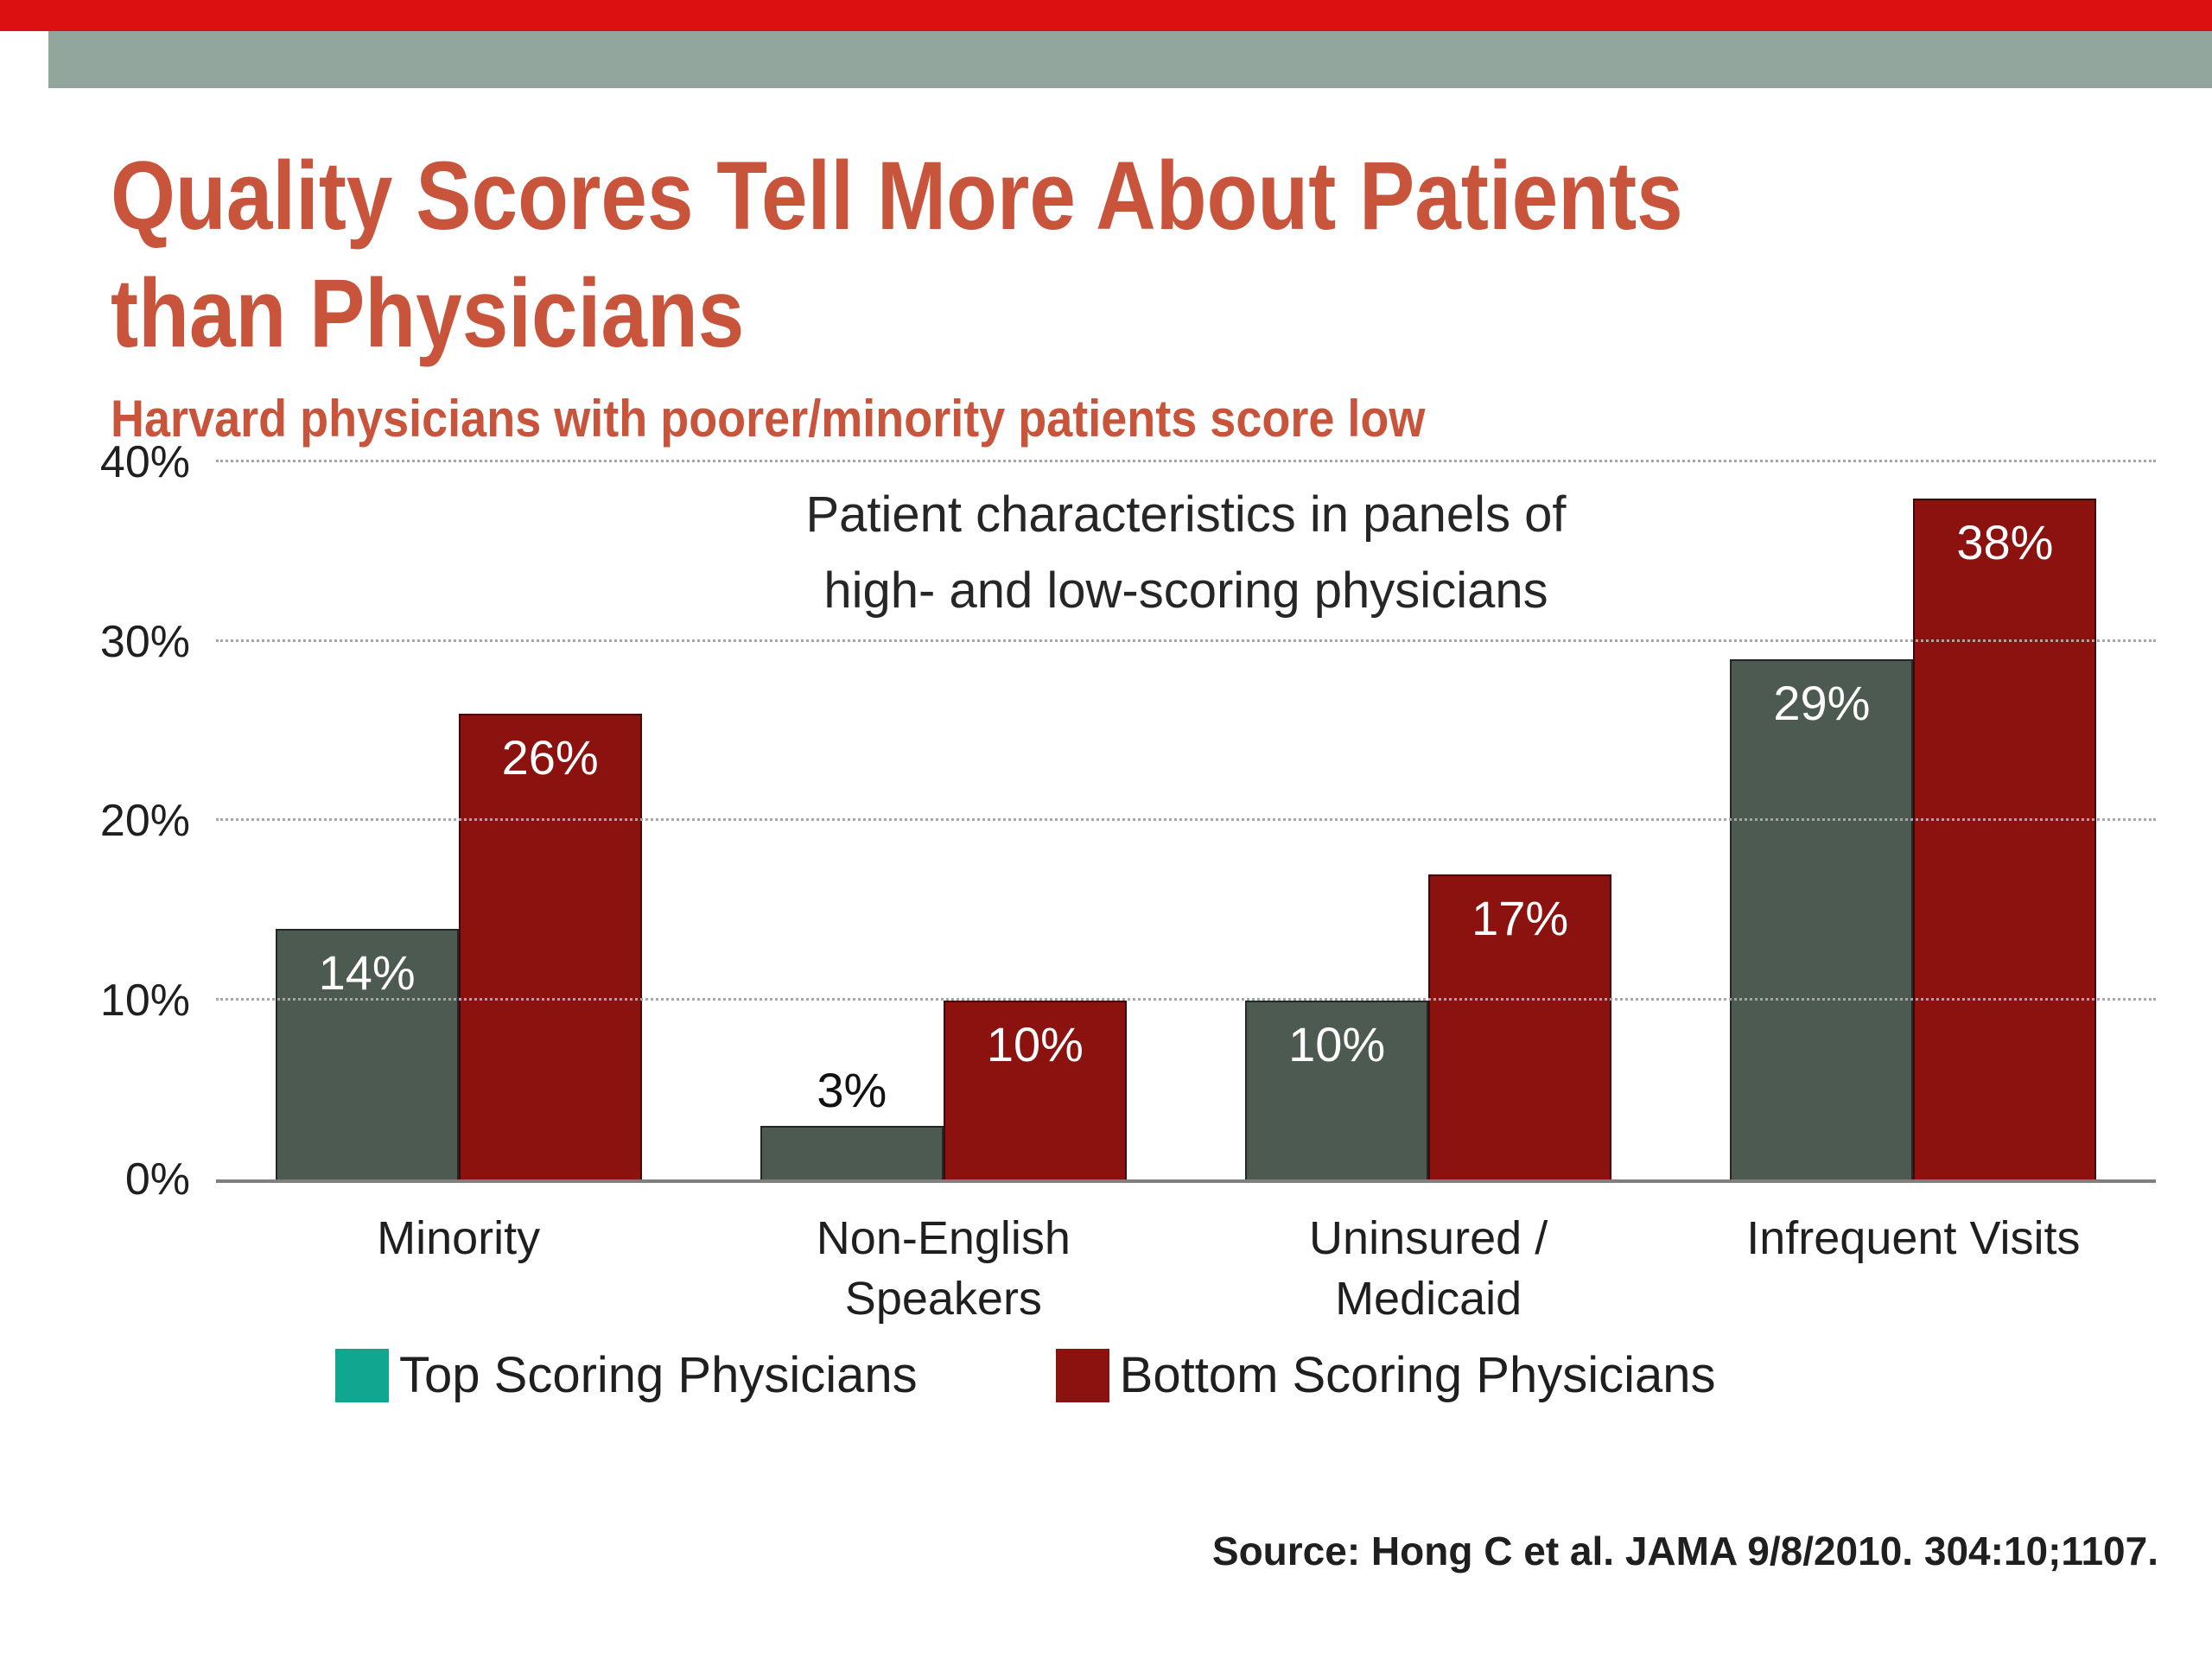  Describe the element at coordinates (1913, 1238) in the screenshot. I see `category-label-3: Infrequent Visits` at that location.